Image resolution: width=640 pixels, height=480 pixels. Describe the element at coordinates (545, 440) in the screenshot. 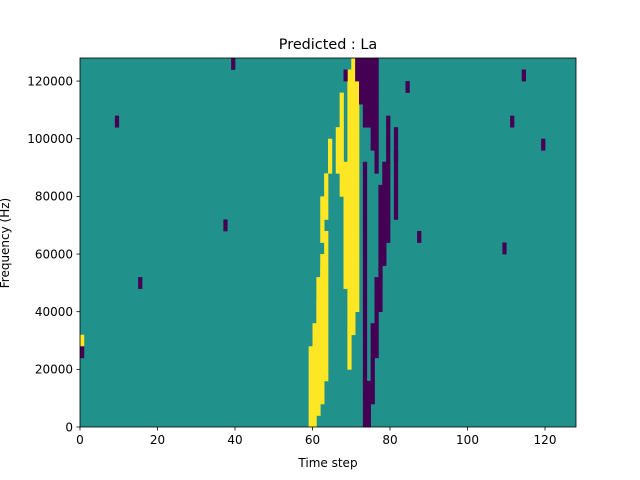

I see `x-tick-label: 120` at that location.